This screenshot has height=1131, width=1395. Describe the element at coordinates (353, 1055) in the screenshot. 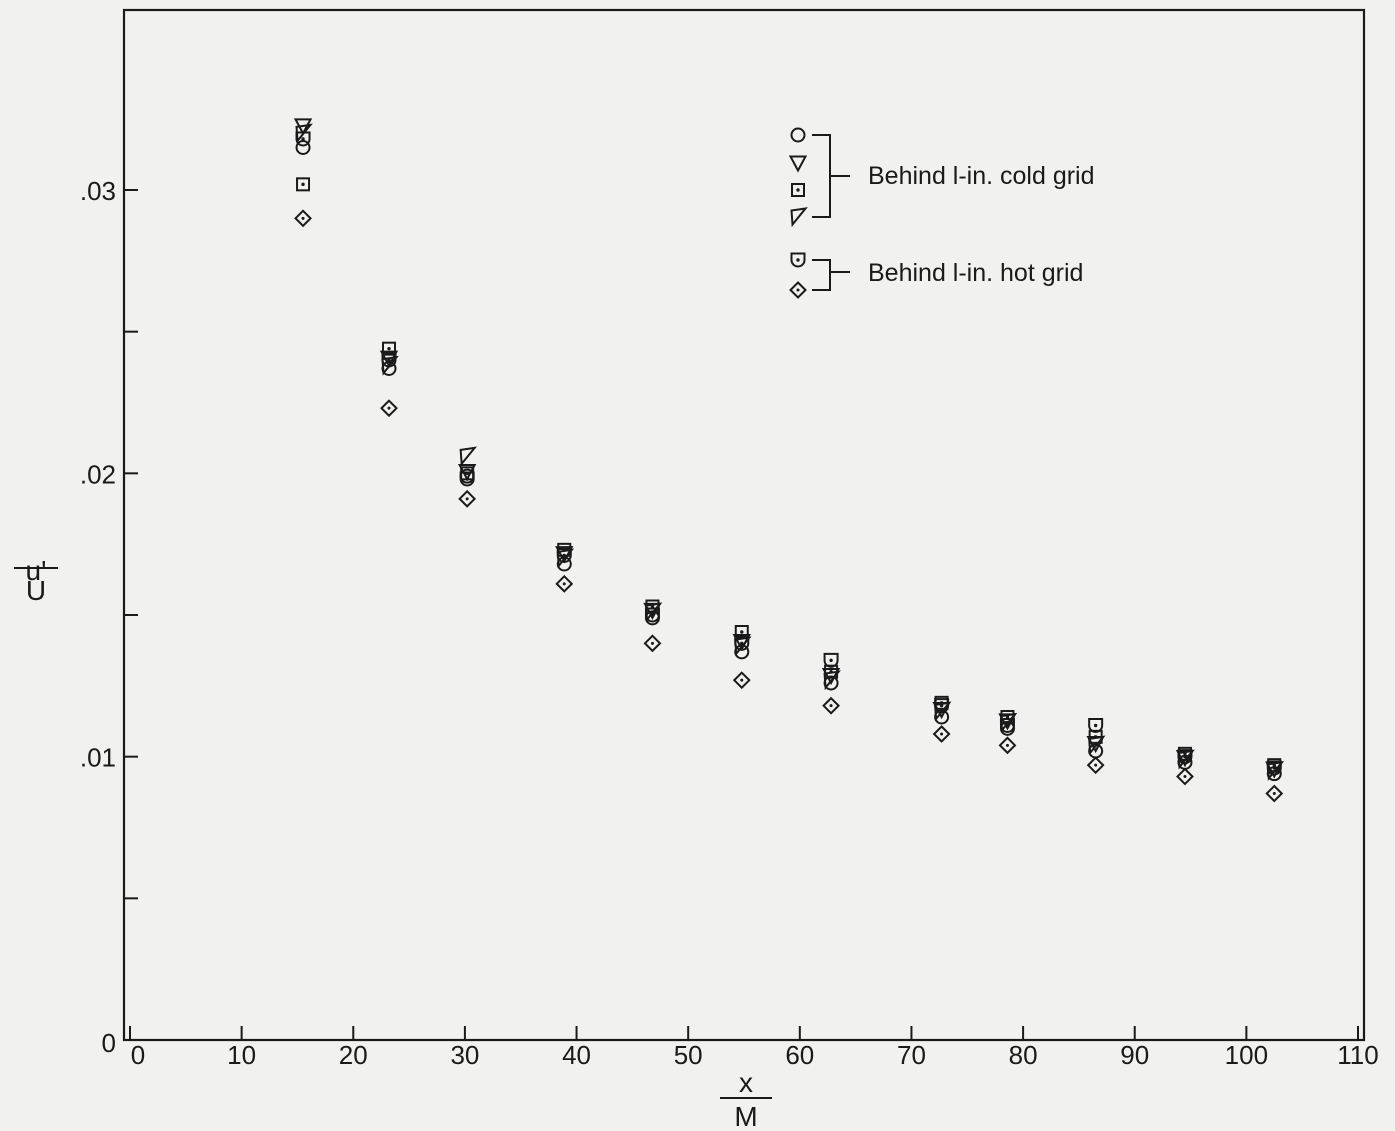

I see `x-tick-label: 20` at that location.